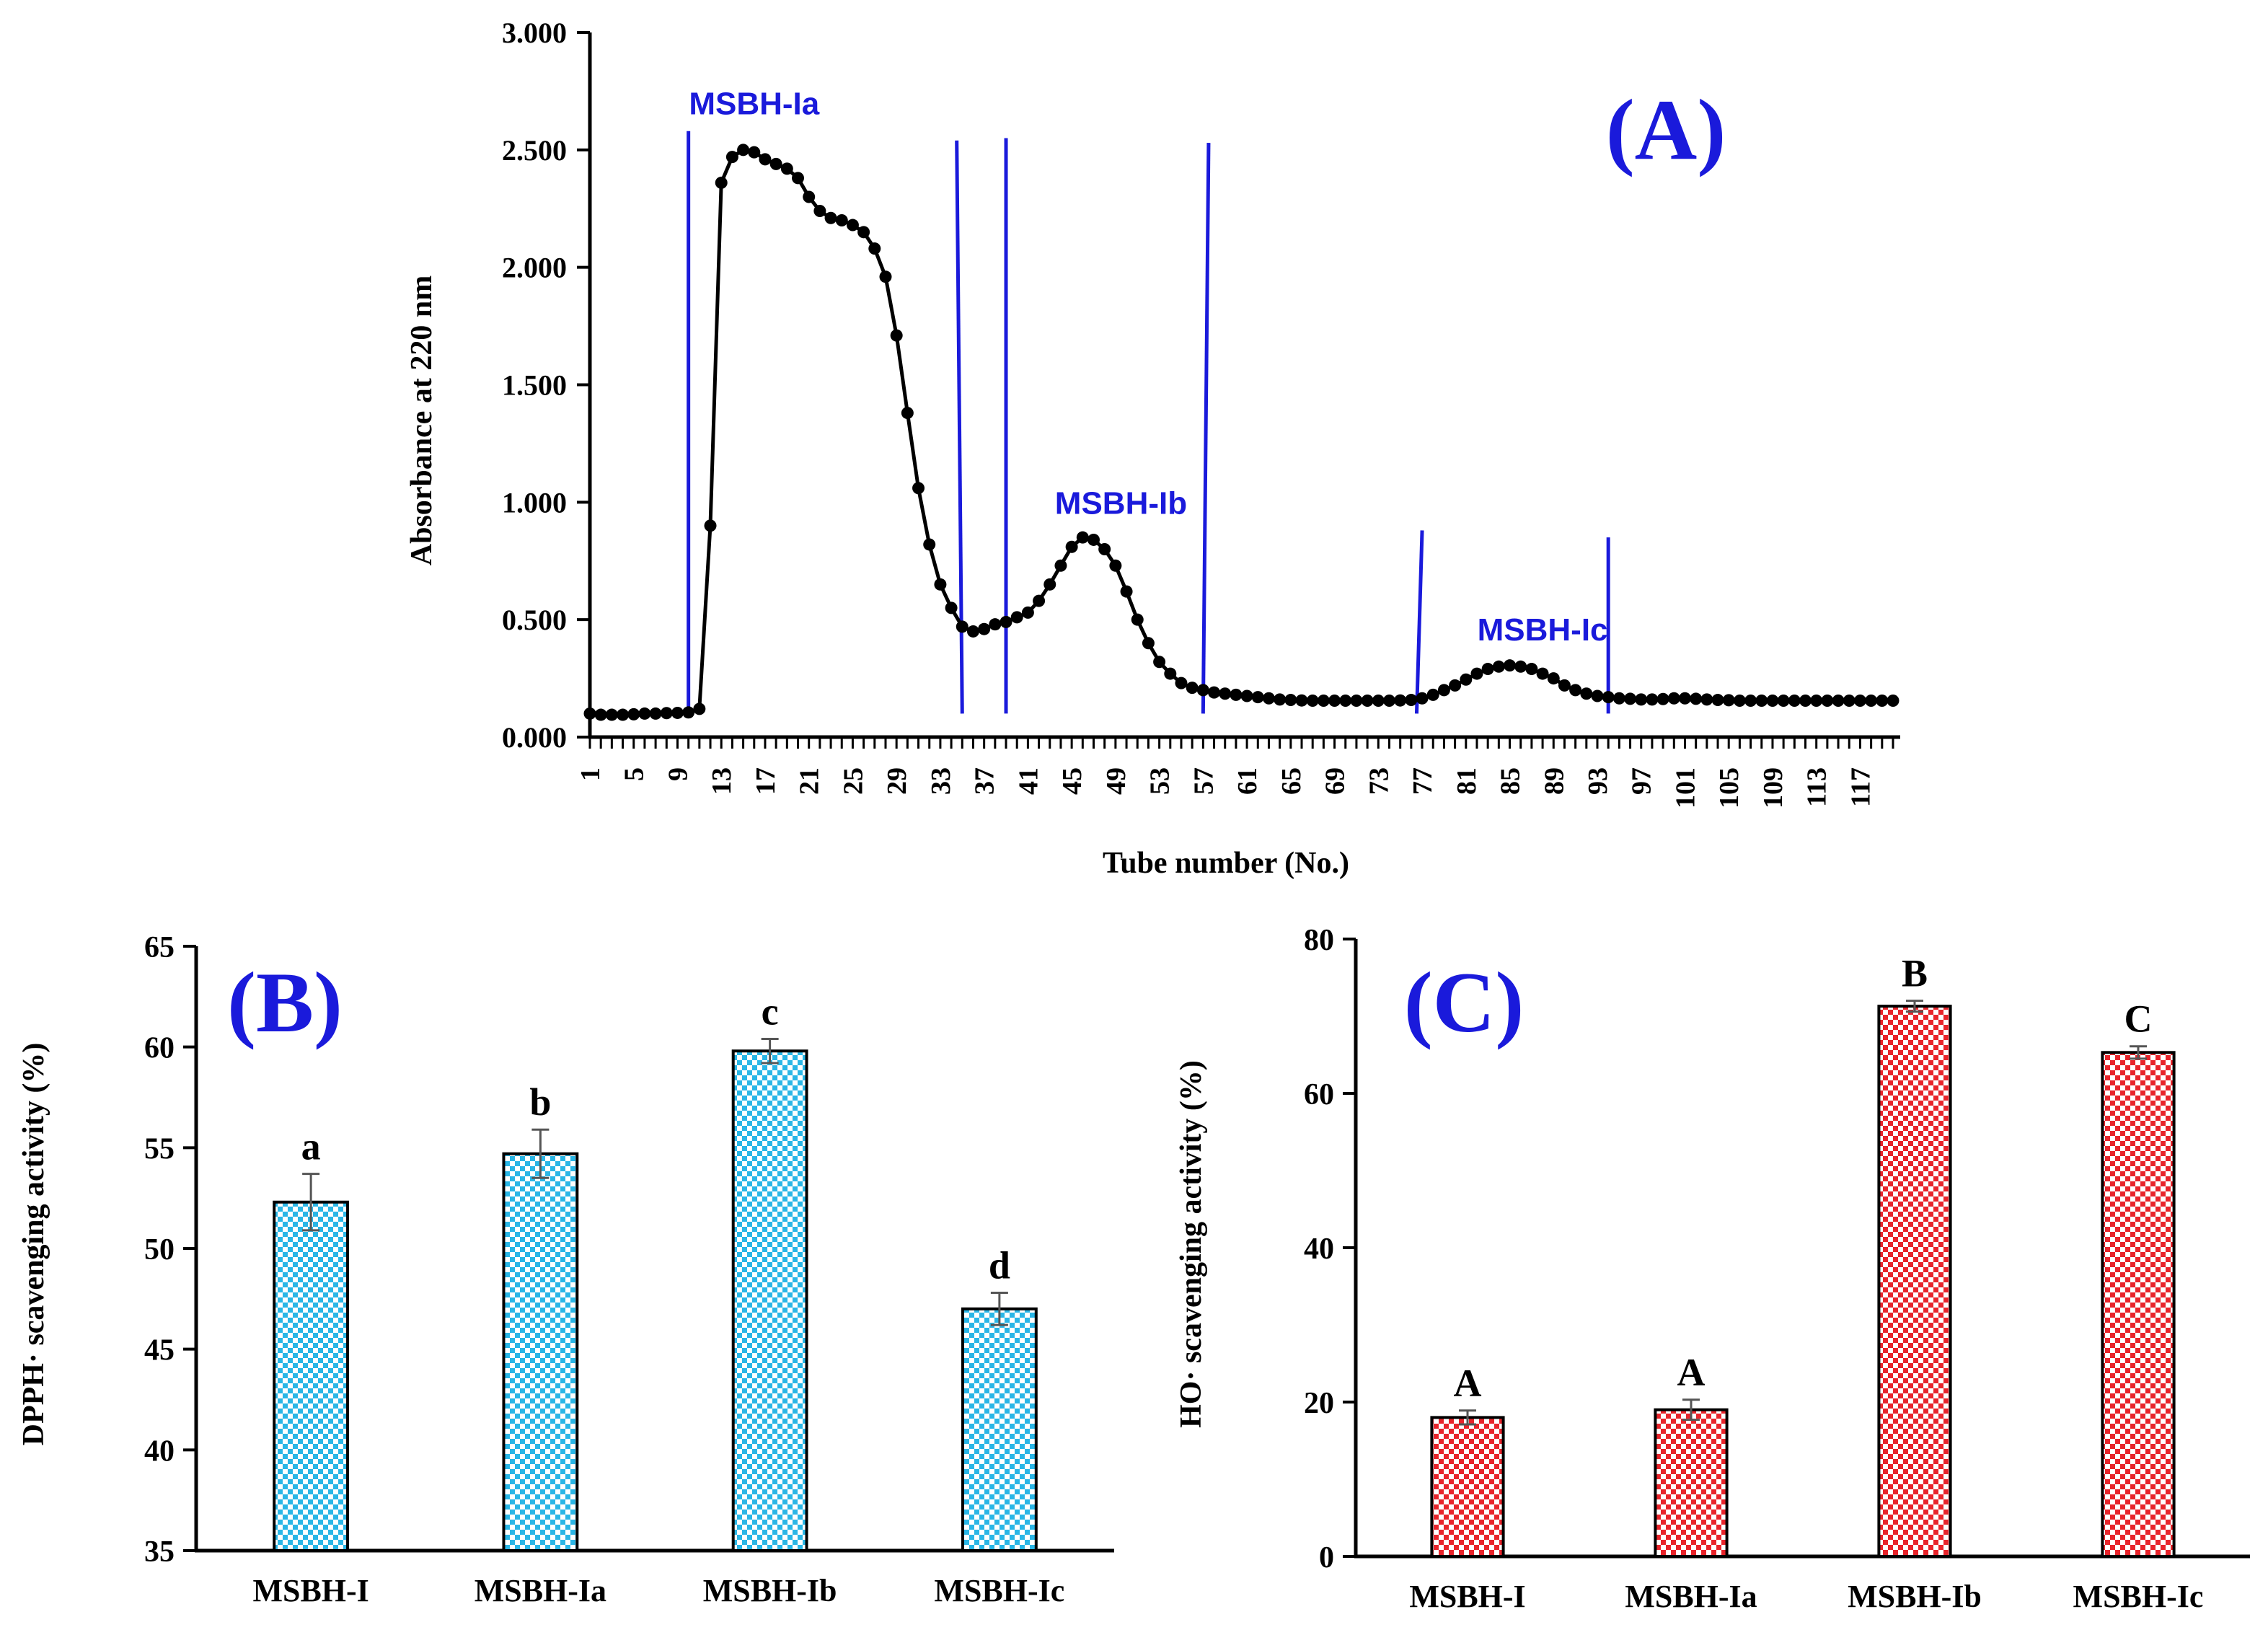 The height and width of the screenshot is (1635, 2268). I want to click on y-tick-label: 80, so click(1319, 940).